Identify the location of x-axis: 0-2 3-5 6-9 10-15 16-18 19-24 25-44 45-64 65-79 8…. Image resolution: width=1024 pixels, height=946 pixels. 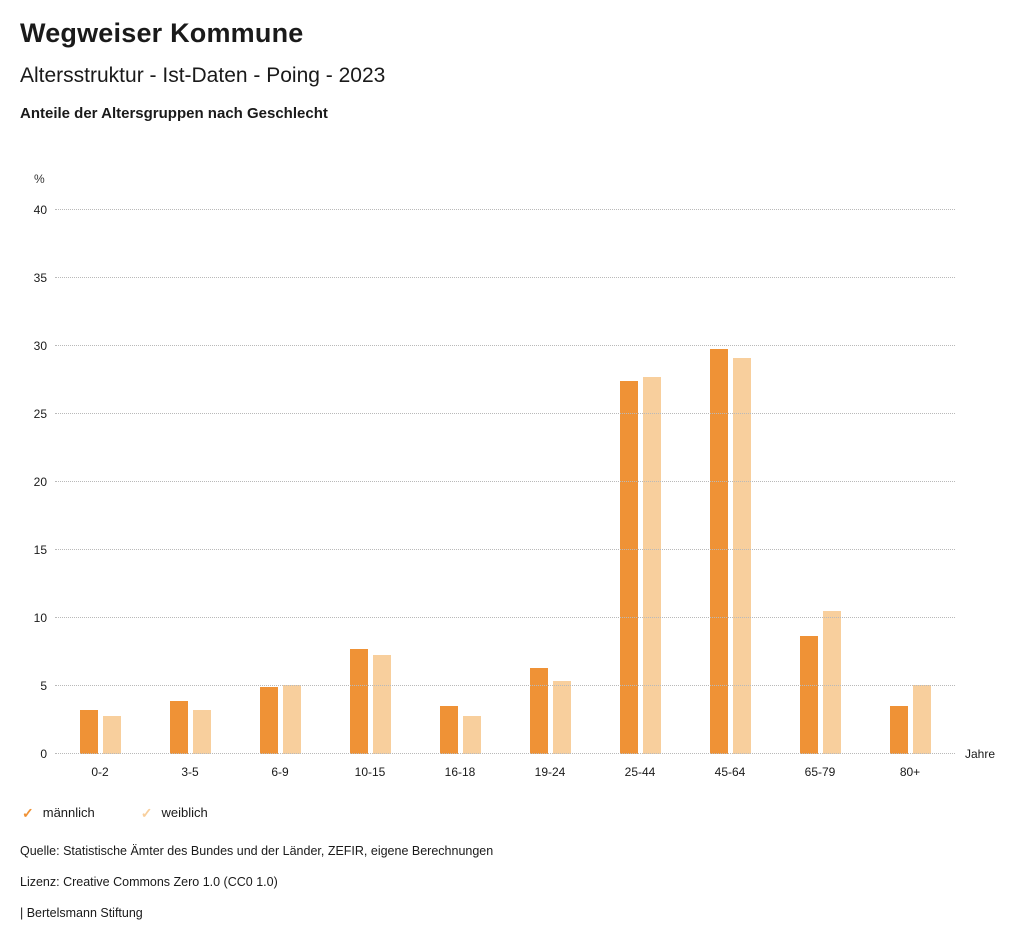
(505, 772).